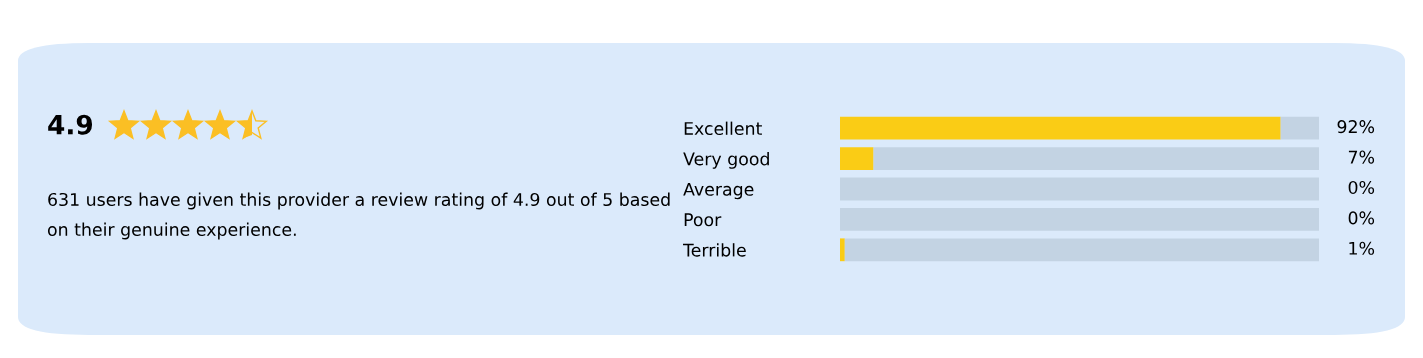  What do you see at coordinates (1361, 157) in the screenshot?
I see `data-label: 7%` at bounding box center [1361, 157].